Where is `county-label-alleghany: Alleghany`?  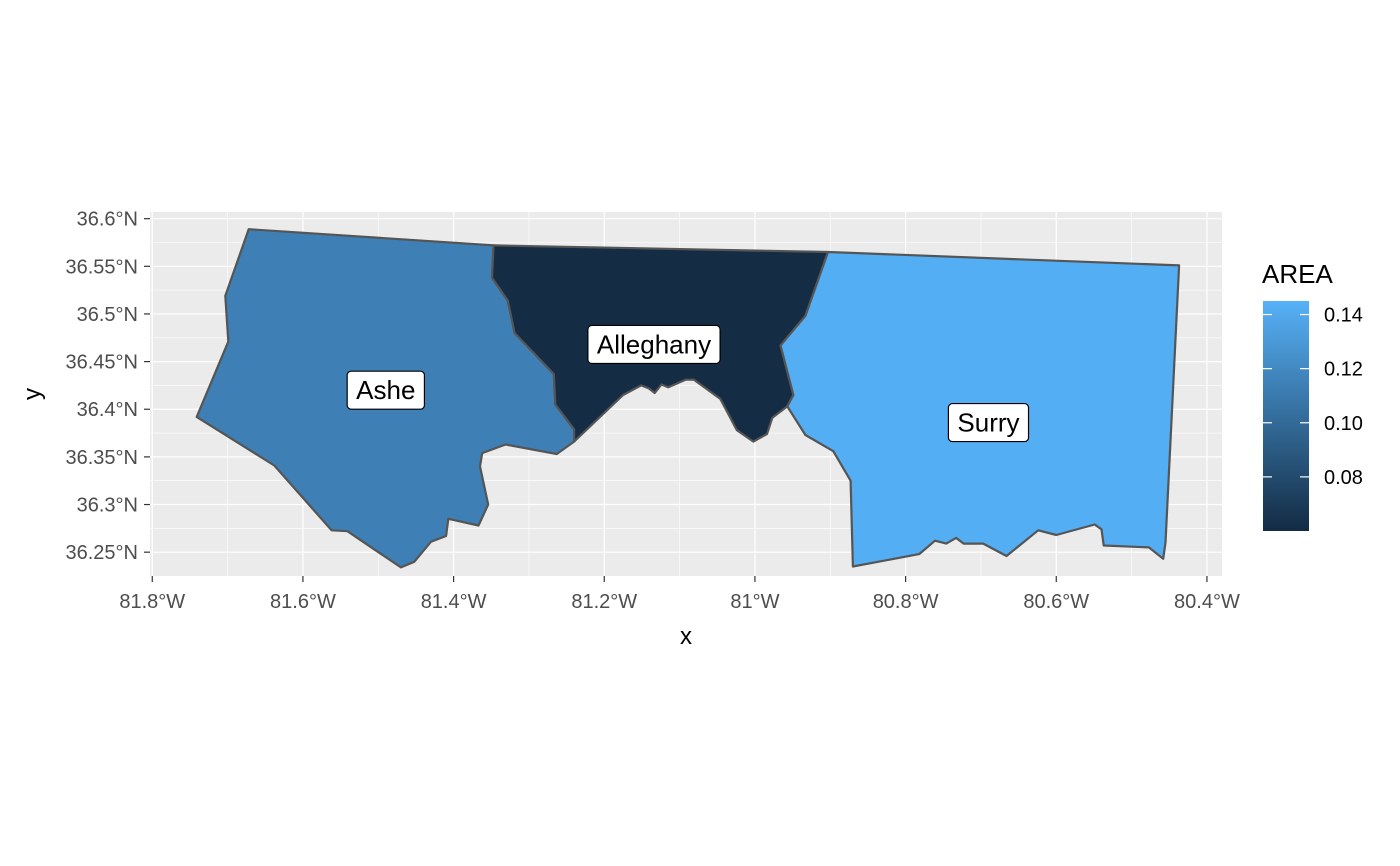
county-label-alleghany: Alleghany is located at coordinates (654, 344).